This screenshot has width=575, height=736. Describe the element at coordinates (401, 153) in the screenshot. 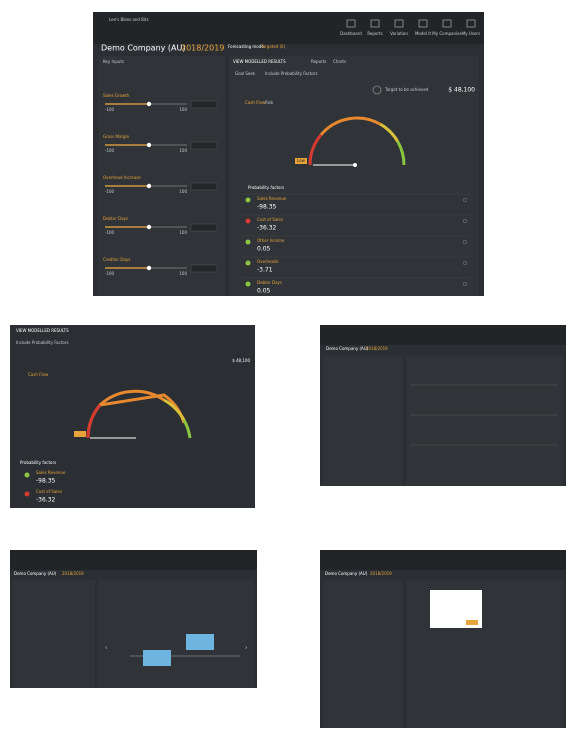

I see `gauge-green` at that location.